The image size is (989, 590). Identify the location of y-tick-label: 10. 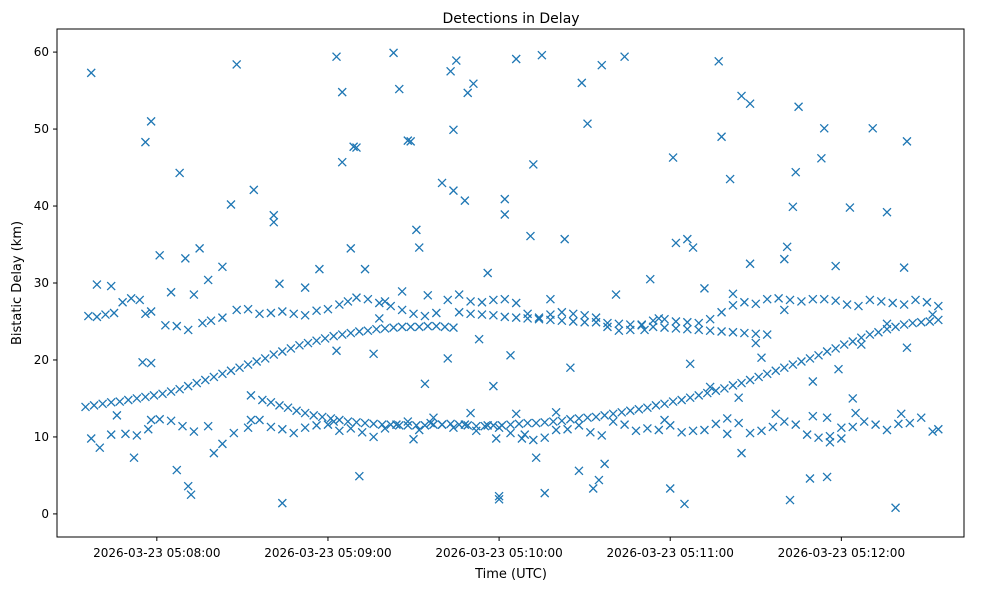
(41, 437).